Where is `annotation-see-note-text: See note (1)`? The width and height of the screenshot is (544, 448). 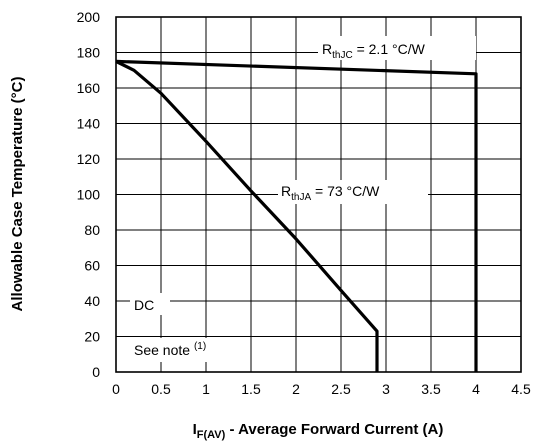
annotation-see-note-text: See note (1) is located at coordinates (170, 349).